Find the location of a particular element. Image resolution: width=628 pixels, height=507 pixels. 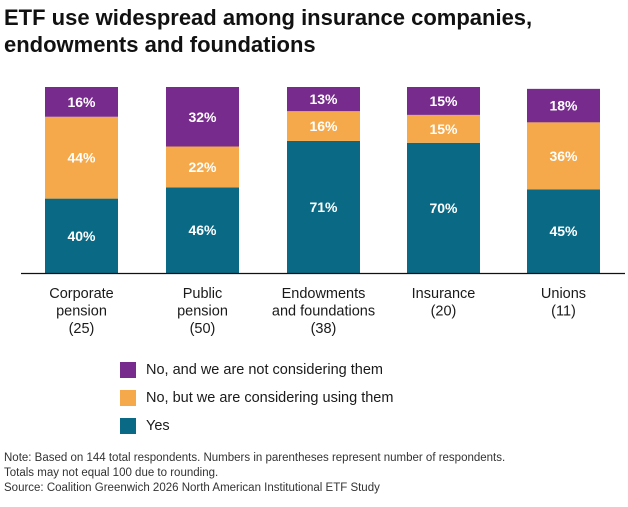

bar-group-1: 46% 22% 32% is located at coordinates (202, 180).